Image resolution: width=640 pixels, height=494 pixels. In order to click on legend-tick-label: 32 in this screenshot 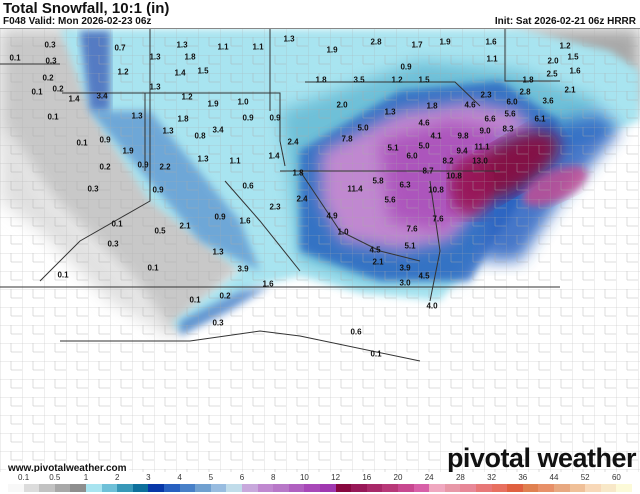, I will do `click(492, 477)`.